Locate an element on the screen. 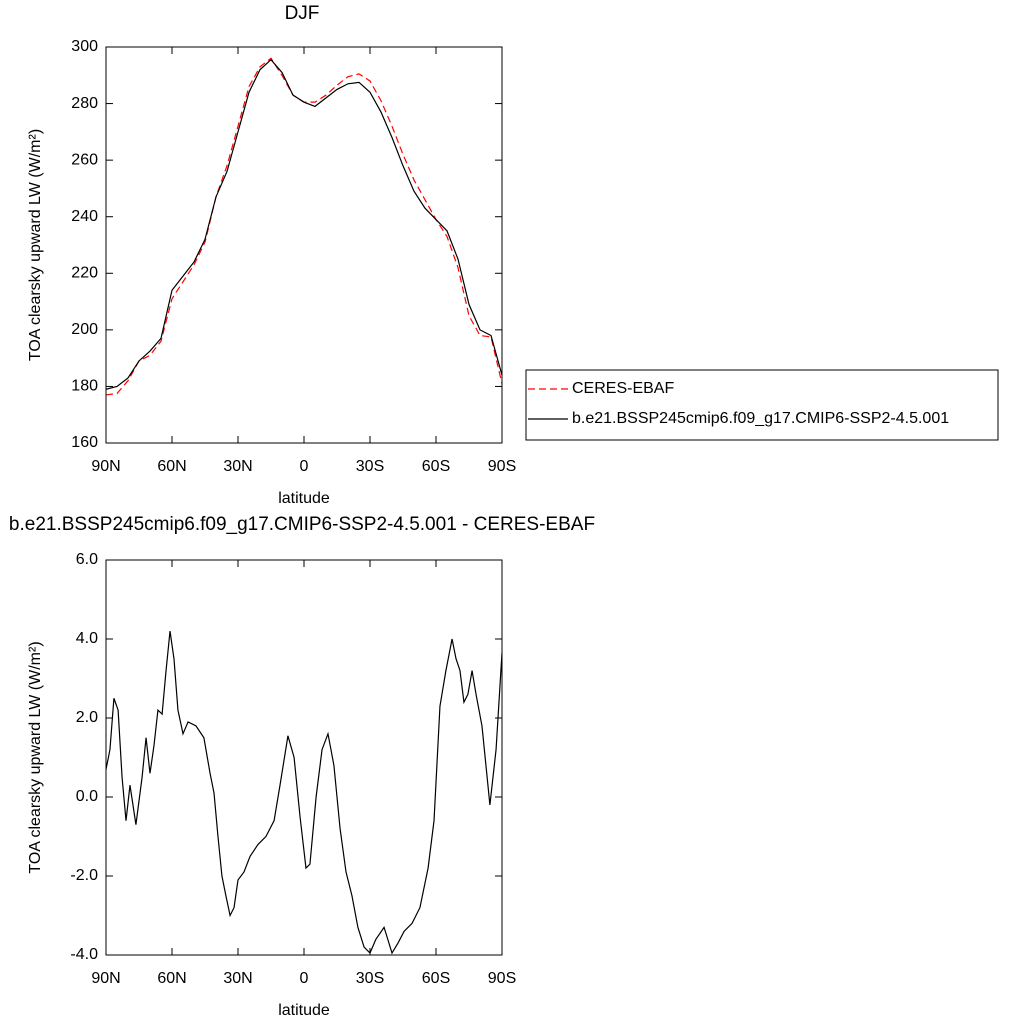 This screenshot has height=1024, width=1024. y-tick-label: 160 is located at coordinates (84, 442).